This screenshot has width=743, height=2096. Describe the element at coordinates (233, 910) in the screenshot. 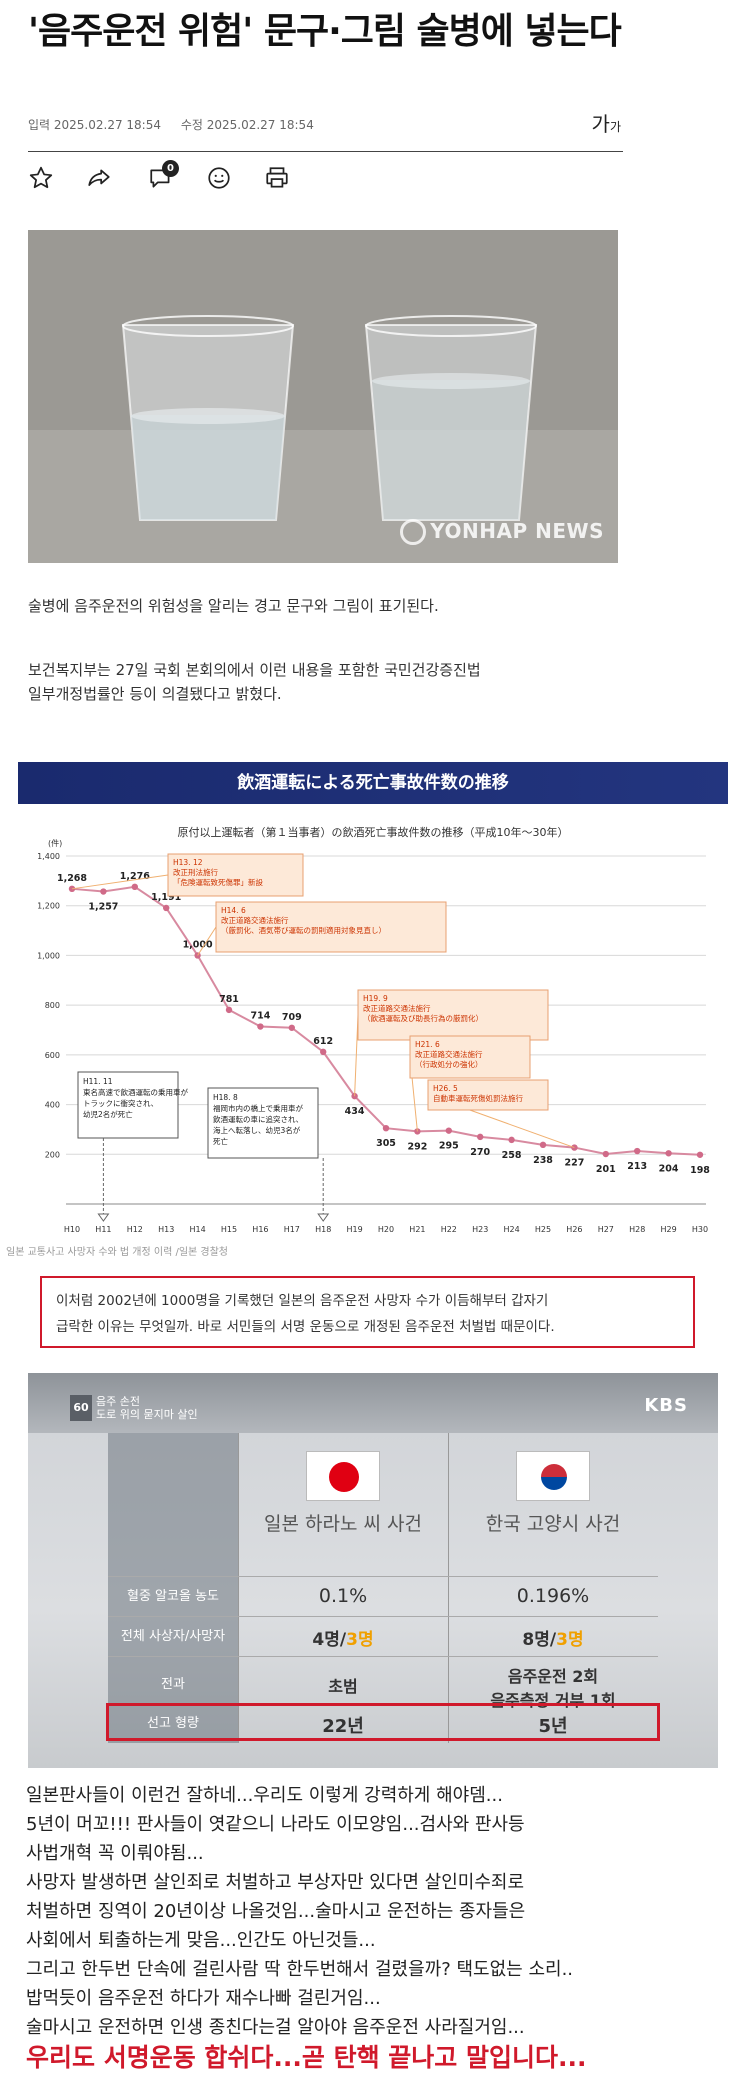

I see `annotation-text: H14. 6` at that location.